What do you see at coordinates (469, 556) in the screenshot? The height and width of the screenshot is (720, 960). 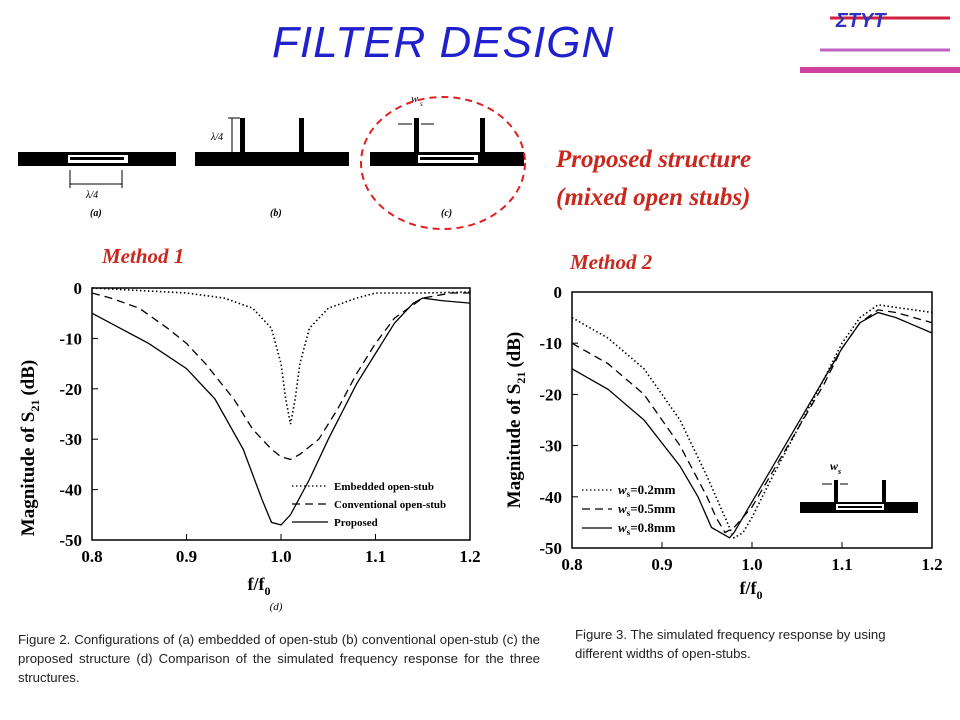 I see `chart1-xtick-label: 1.2` at bounding box center [469, 556].